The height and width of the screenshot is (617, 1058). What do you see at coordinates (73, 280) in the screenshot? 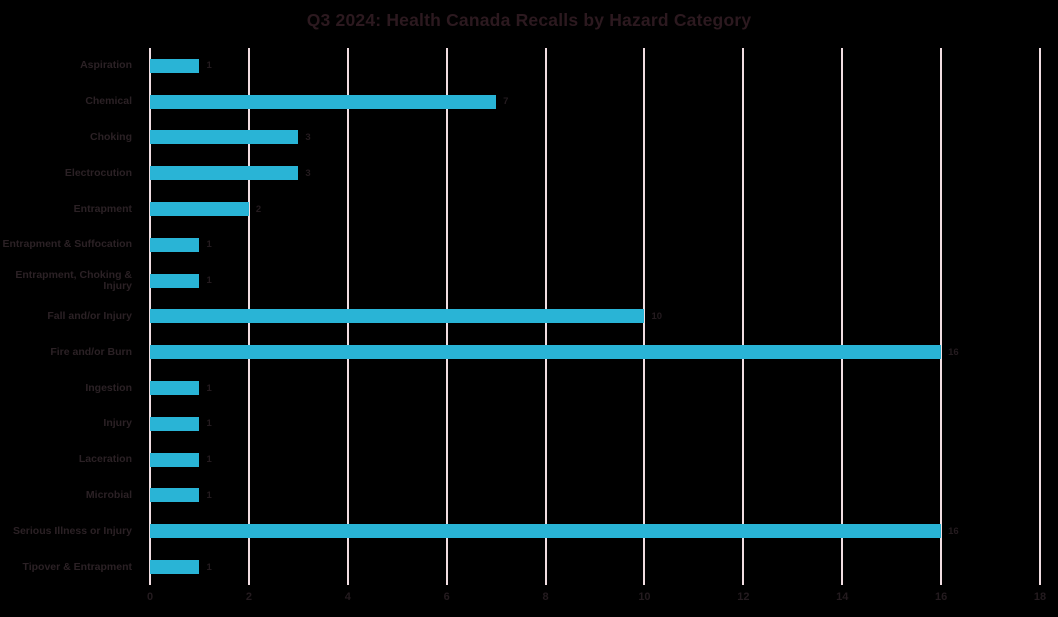
I see `category-label: Entrapment, Choking & Injury` at bounding box center [73, 280].